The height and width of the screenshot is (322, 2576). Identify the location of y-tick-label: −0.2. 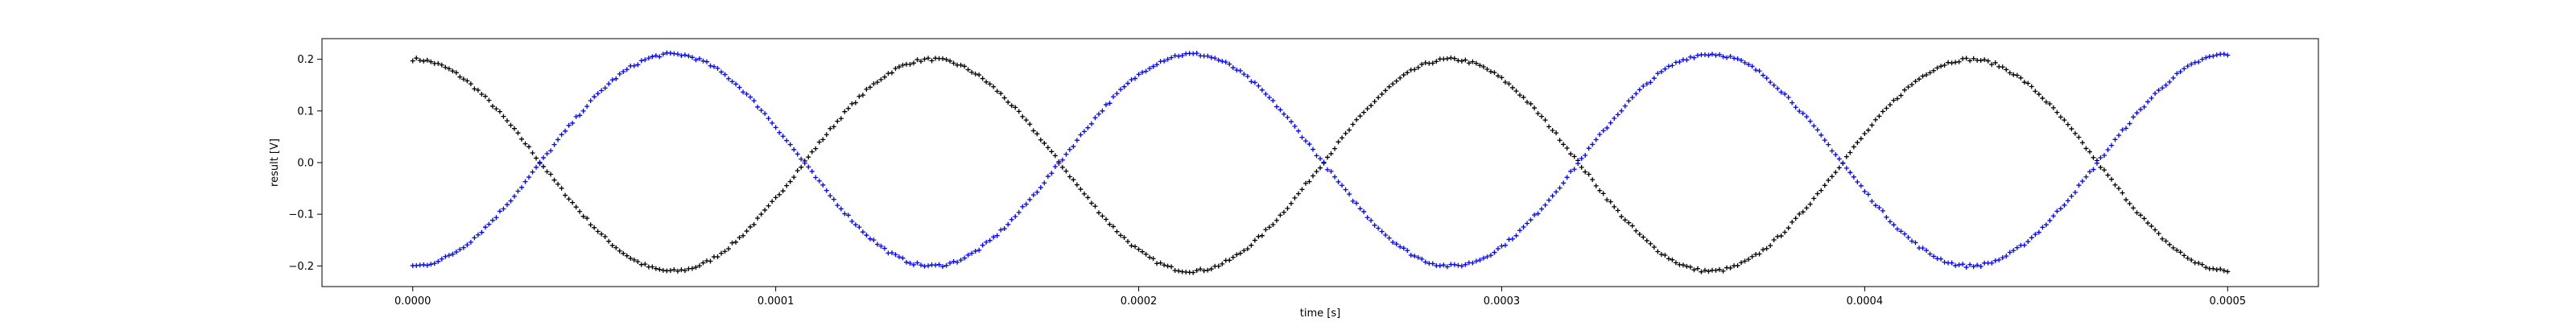
(301, 267).